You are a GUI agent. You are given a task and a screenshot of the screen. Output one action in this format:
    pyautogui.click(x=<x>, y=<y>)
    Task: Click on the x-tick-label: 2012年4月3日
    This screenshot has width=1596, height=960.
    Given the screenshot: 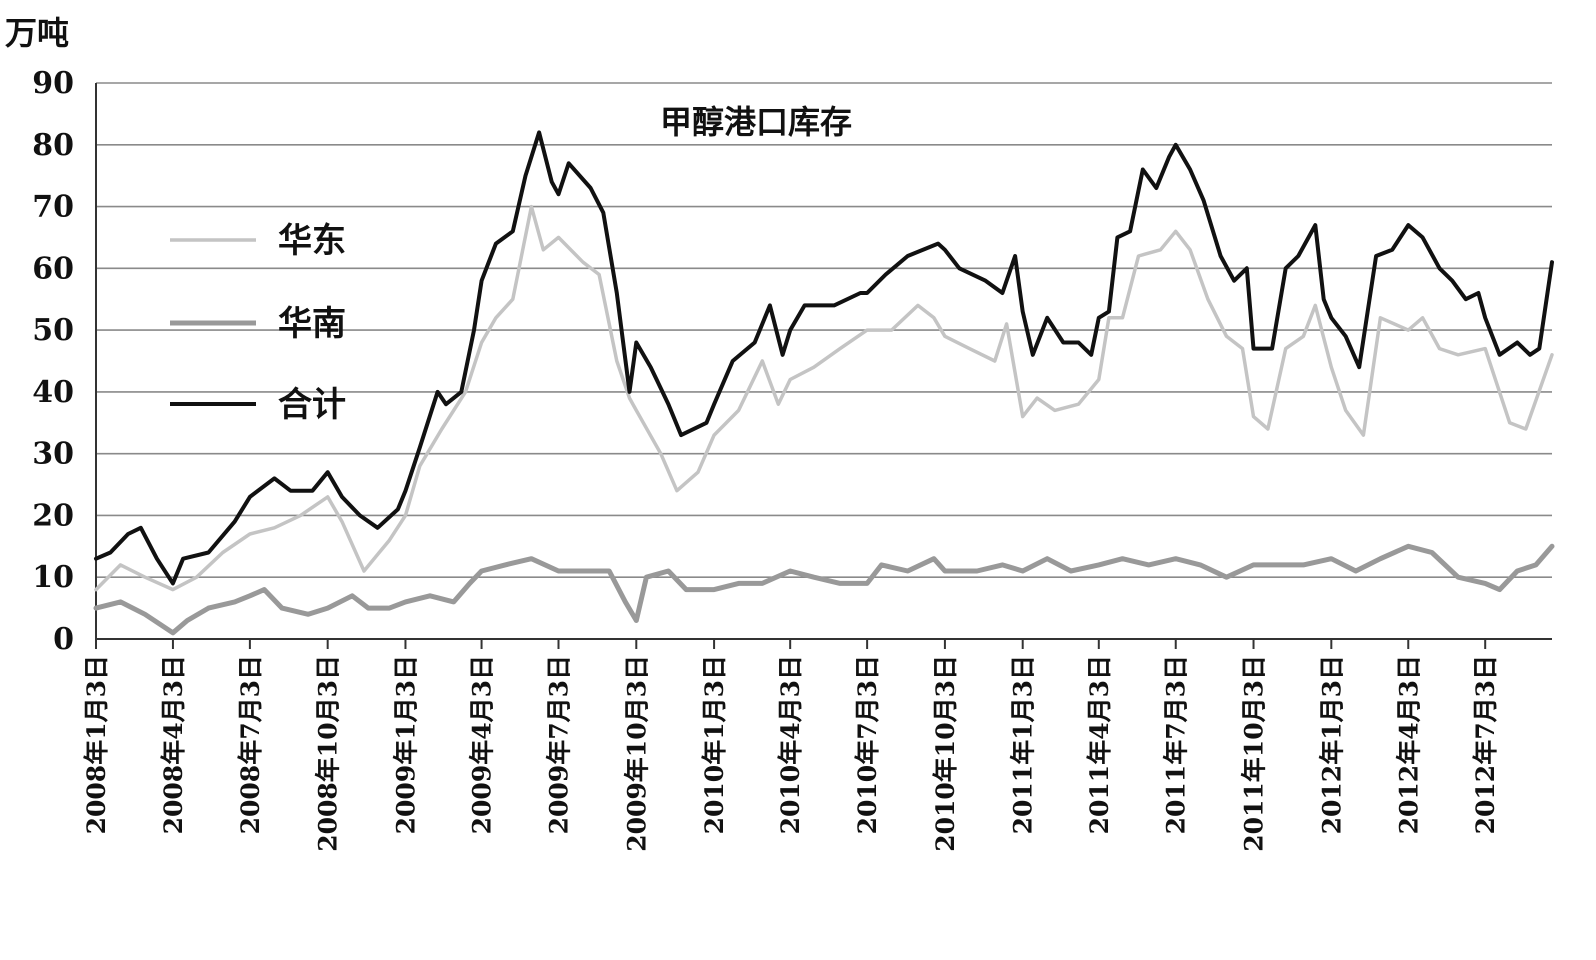 What is the action you would take?
    pyautogui.click(x=1408, y=744)
    